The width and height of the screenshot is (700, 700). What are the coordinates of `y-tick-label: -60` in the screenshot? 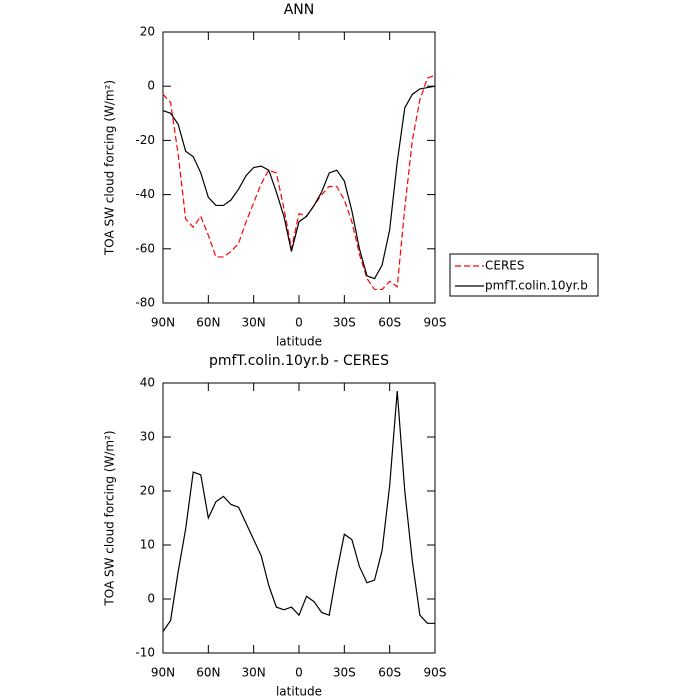 It's located at (145, 248).